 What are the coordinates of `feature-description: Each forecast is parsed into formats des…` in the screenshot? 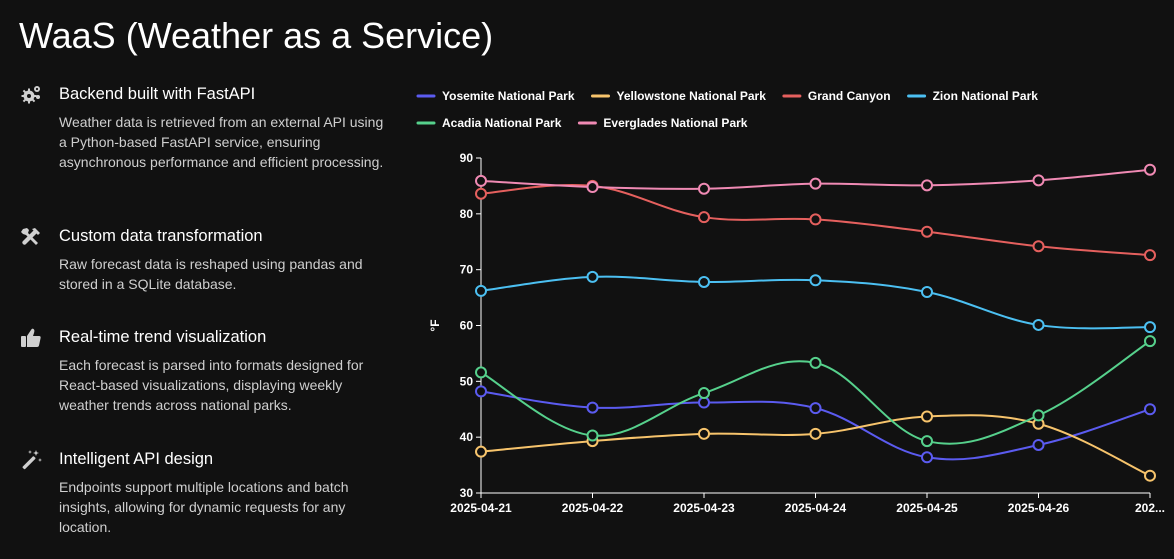 It's located at (211, 385).